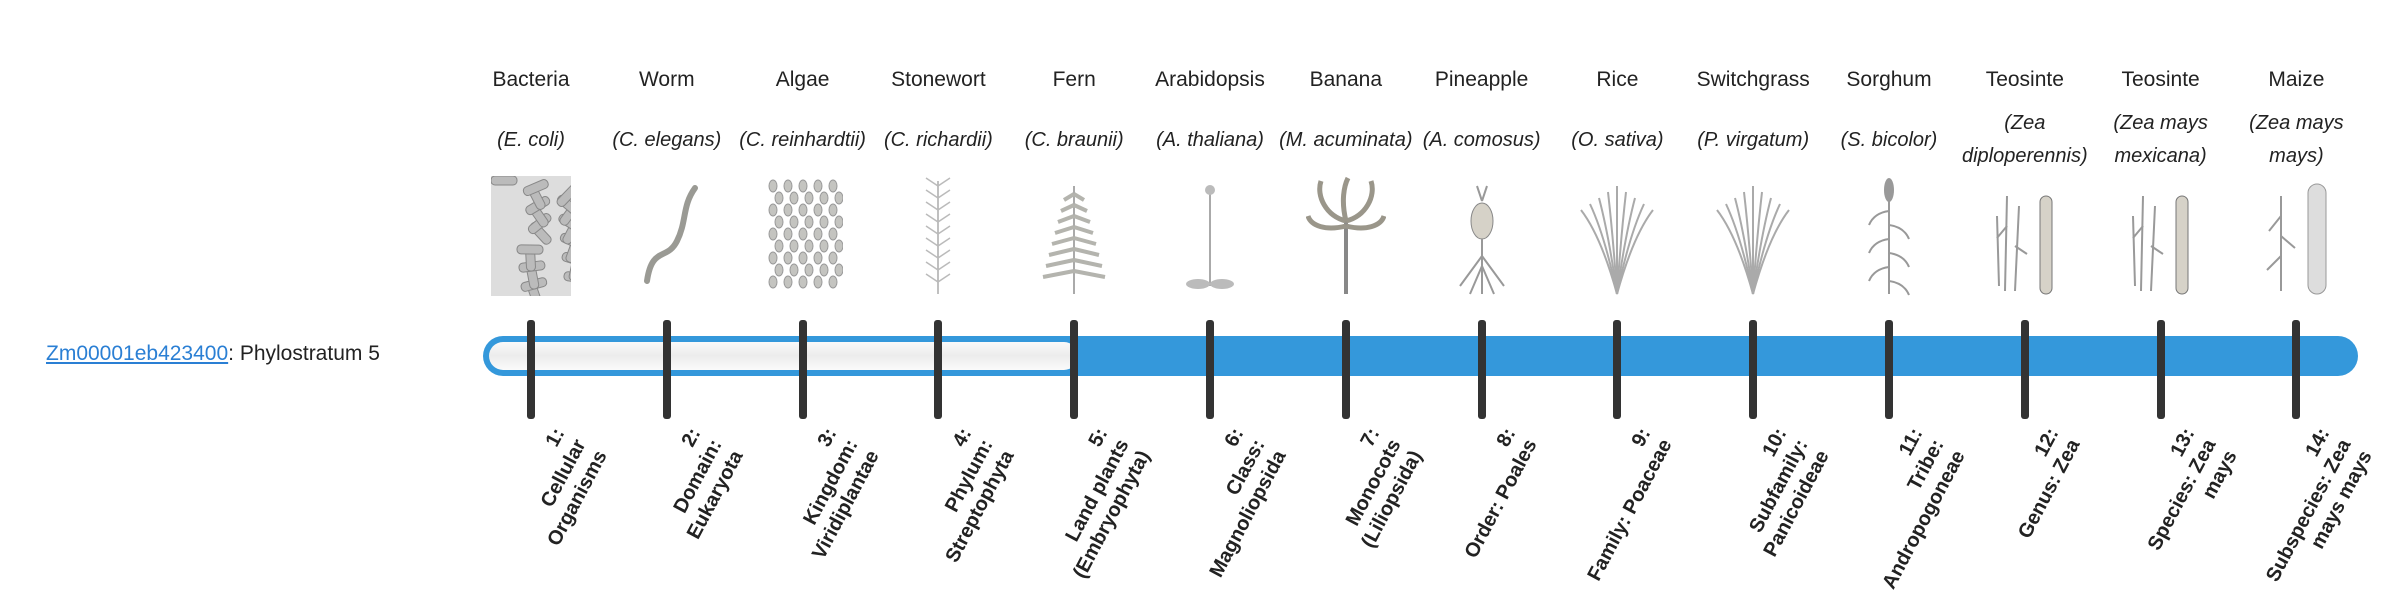 The width and height of the screenshot is (2400, 608). Describe the element at coordinates (2170, 516) in the screenshot. I see `rank-label: 13: Species: Zea mays` at that location.